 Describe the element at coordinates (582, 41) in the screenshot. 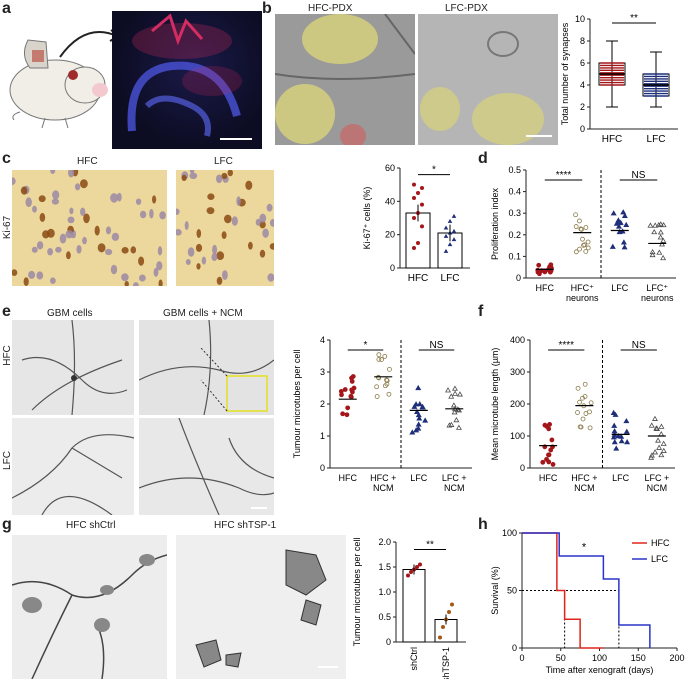

I see `y-tick-label: 8` at that location.